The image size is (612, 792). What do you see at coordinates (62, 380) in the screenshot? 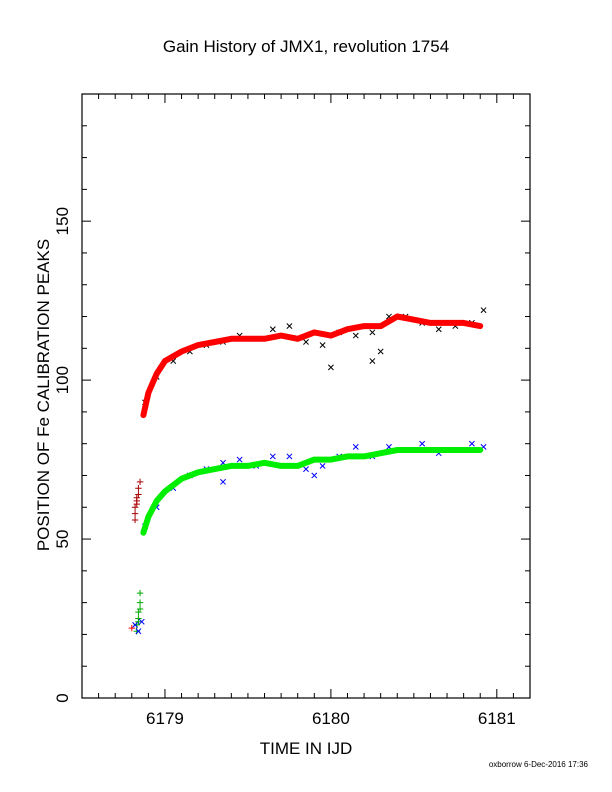
I see `y-tick-label: 100` at bounding box center [62, 380].